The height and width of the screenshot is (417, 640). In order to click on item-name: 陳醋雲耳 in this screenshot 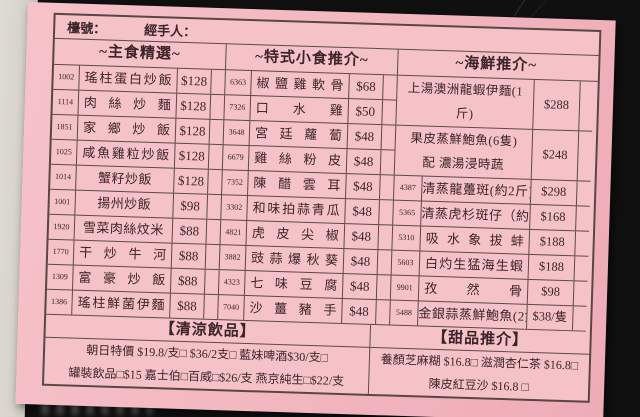, I will do `click(297, 185)`.